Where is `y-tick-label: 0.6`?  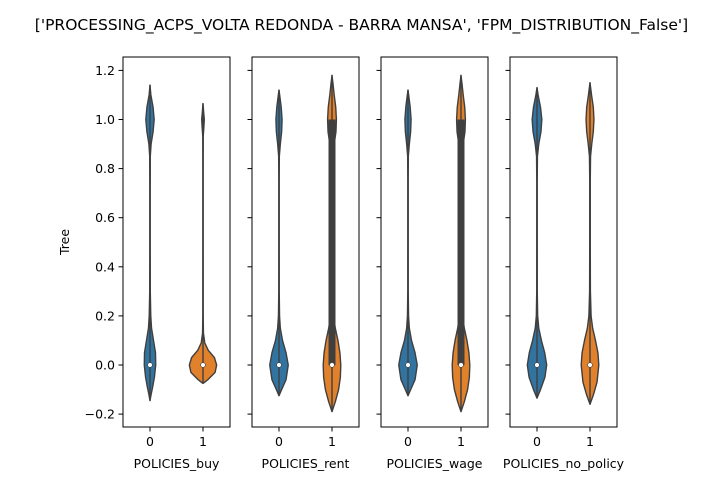 y-tick-label: 0.6 is located at coordinates (105, 217).